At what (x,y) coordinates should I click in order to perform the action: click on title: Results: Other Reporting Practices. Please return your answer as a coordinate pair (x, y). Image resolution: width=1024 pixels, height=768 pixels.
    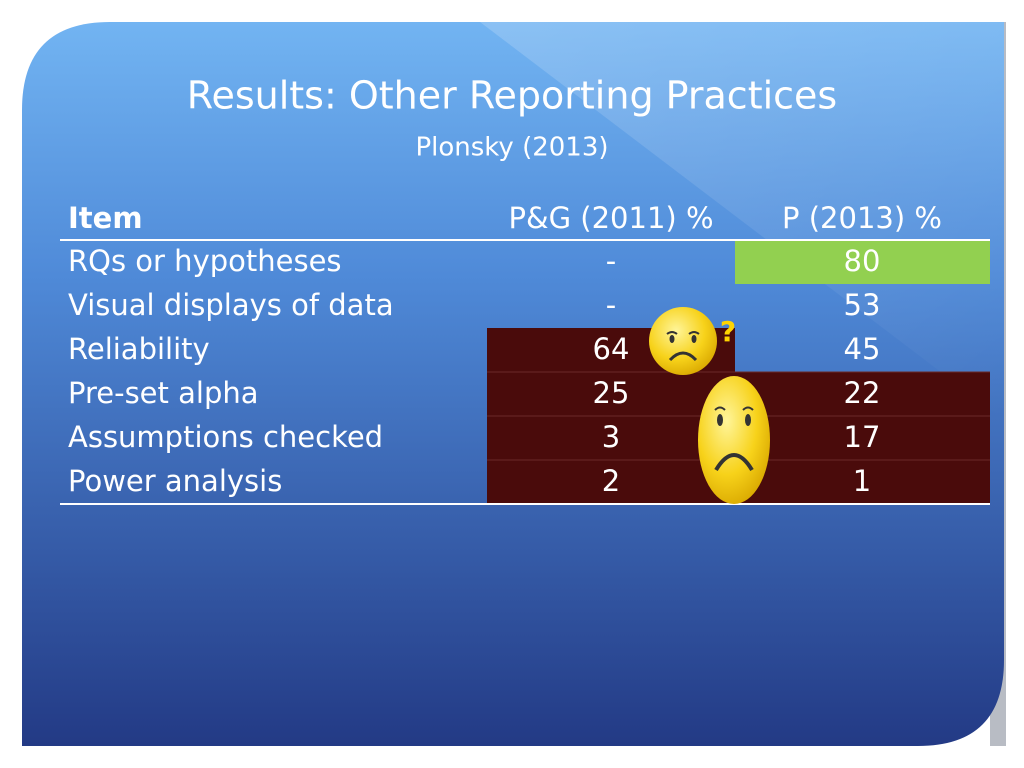
    Looking at the image, I should click on (512, 96).